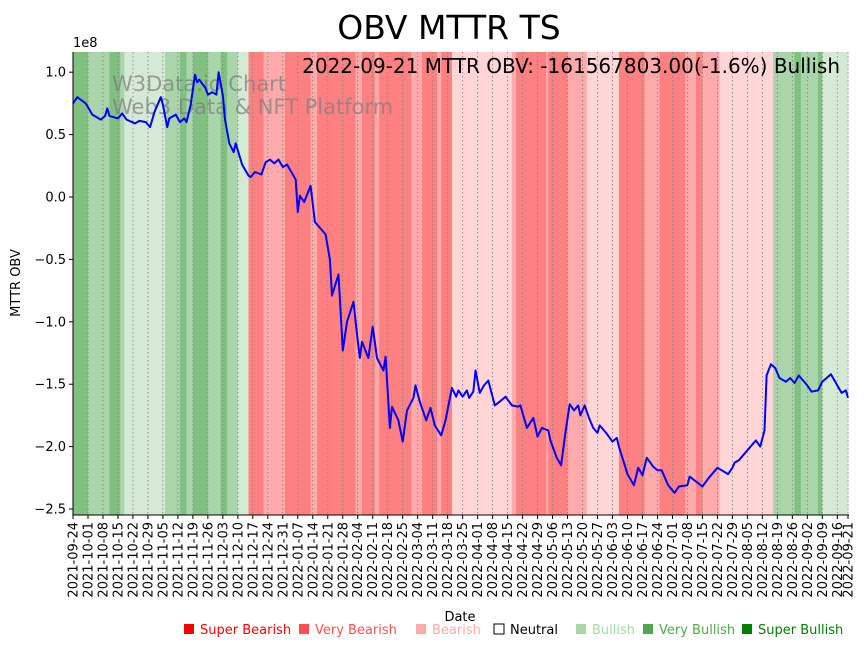  Describe the element at coordinates (208, 560) in the screenshot. I see `x-tick-label: 2021-11-26` at that location.